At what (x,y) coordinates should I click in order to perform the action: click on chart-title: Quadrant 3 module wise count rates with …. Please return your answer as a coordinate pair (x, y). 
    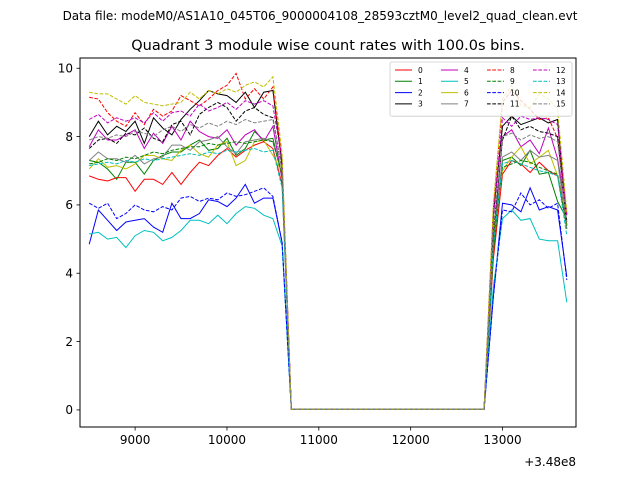
    Looking at the image, I should click on (328, 46).